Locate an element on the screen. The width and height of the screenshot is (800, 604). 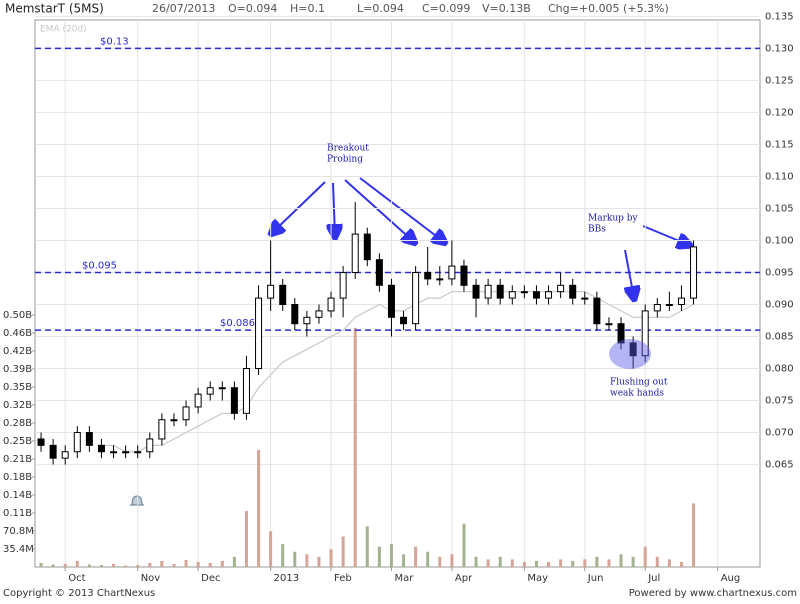
x-tick-label: Nov is located at coordinates (151, 578).